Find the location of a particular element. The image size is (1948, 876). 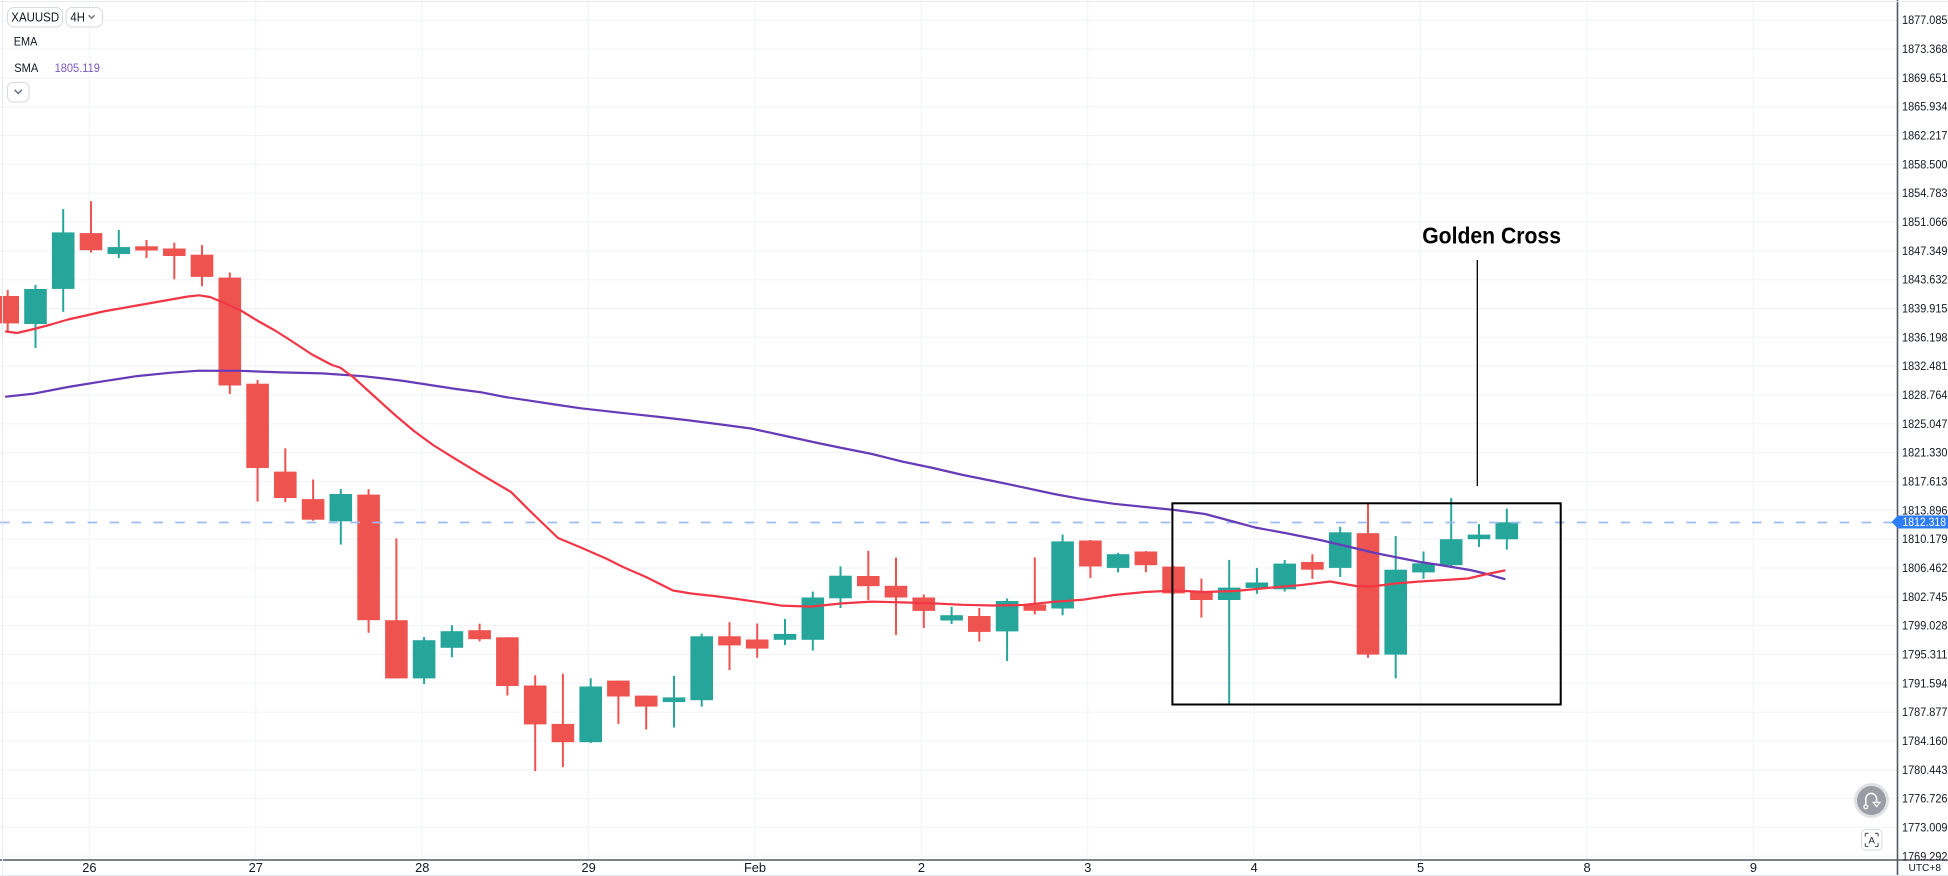

svg-text: 1784.160 is located at coordinates (1925, 742).